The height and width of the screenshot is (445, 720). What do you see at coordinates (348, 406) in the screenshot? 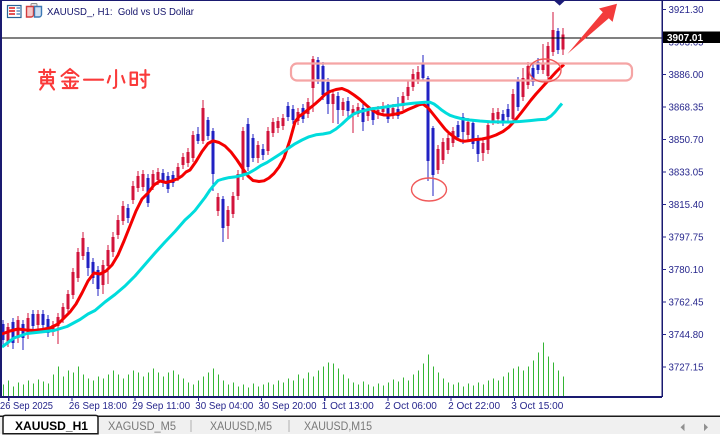
I see `svg-text: 1 Oct 13:00` at bounding box center [348, 406].